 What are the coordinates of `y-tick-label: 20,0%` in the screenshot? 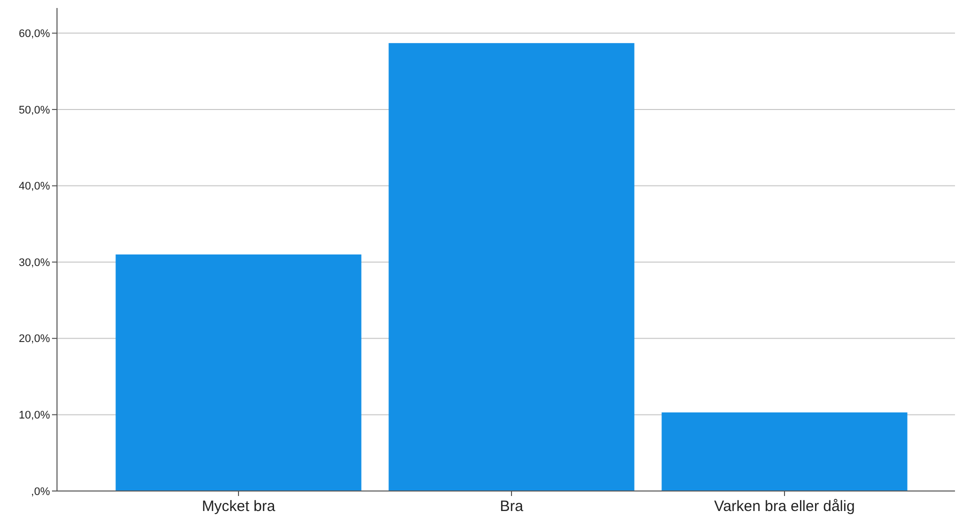 It's located at (34, 339).